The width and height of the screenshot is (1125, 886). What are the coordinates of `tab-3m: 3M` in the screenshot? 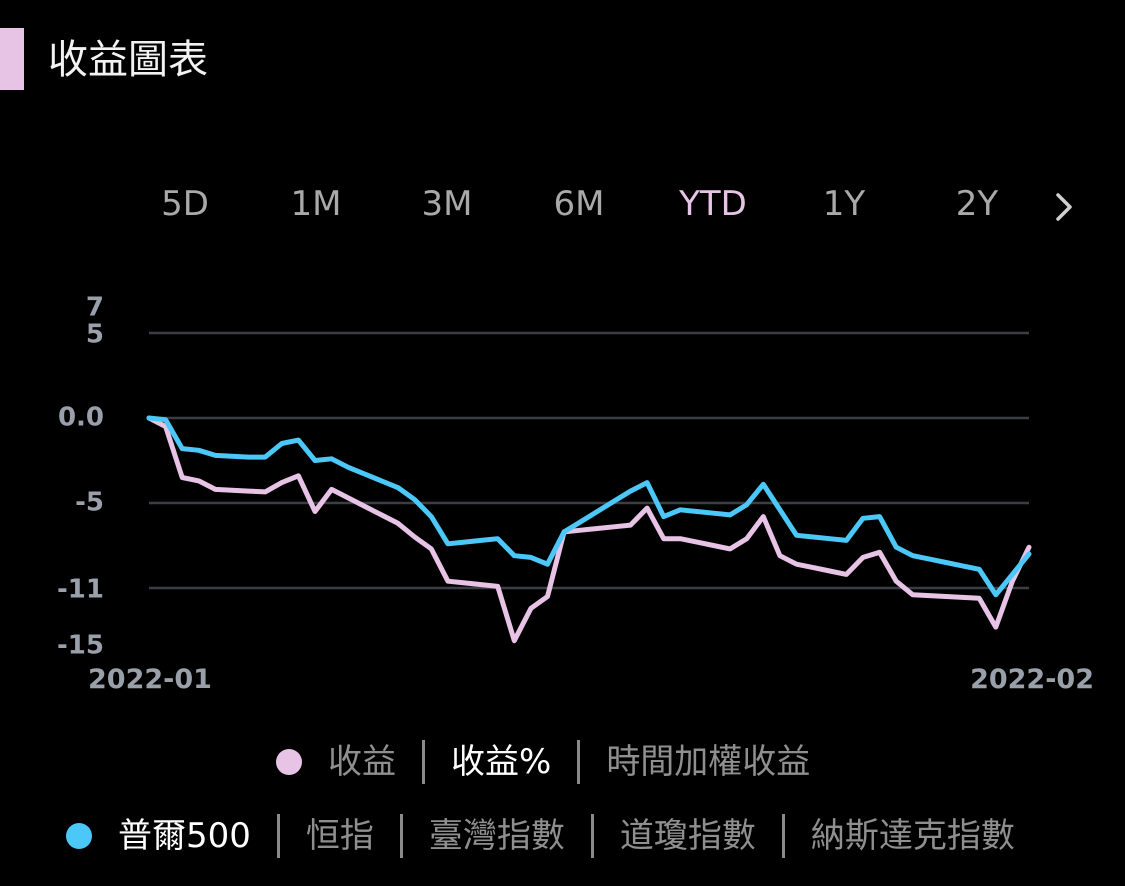 It's located at (447, 204).